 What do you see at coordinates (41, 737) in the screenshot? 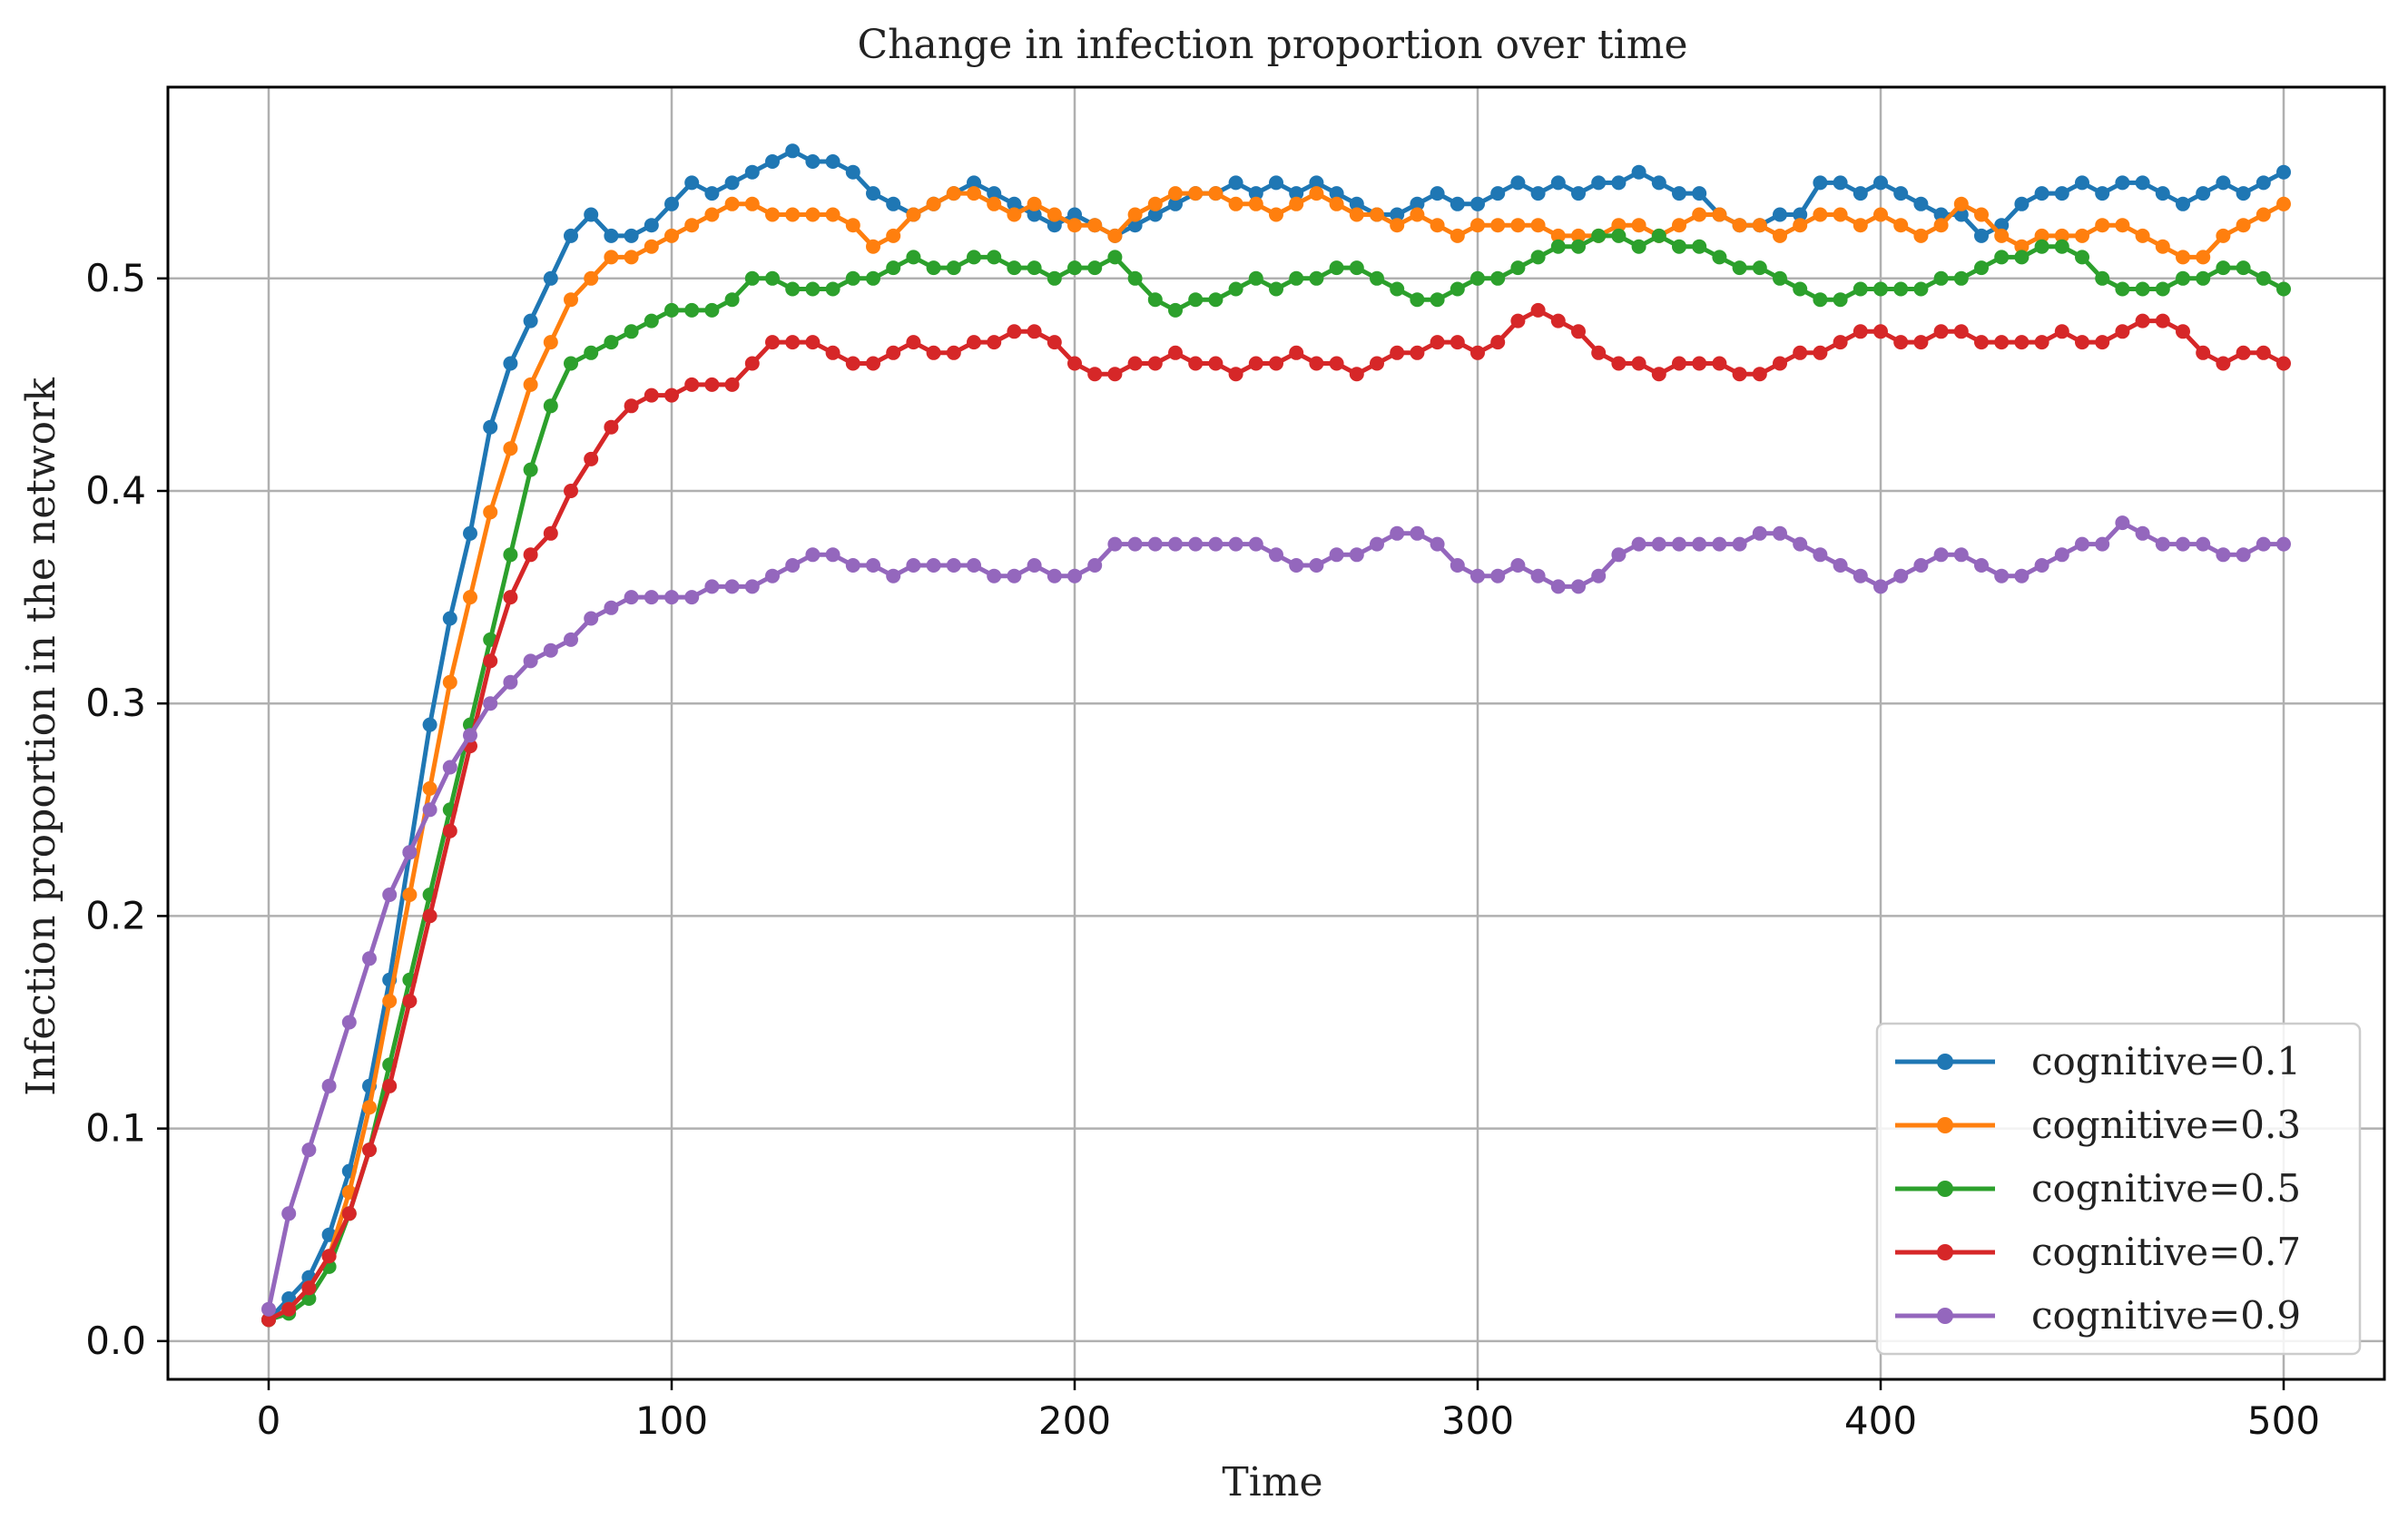
I see `y-axis-label: Infection proportion in the network` at bounding box center [41, 737].